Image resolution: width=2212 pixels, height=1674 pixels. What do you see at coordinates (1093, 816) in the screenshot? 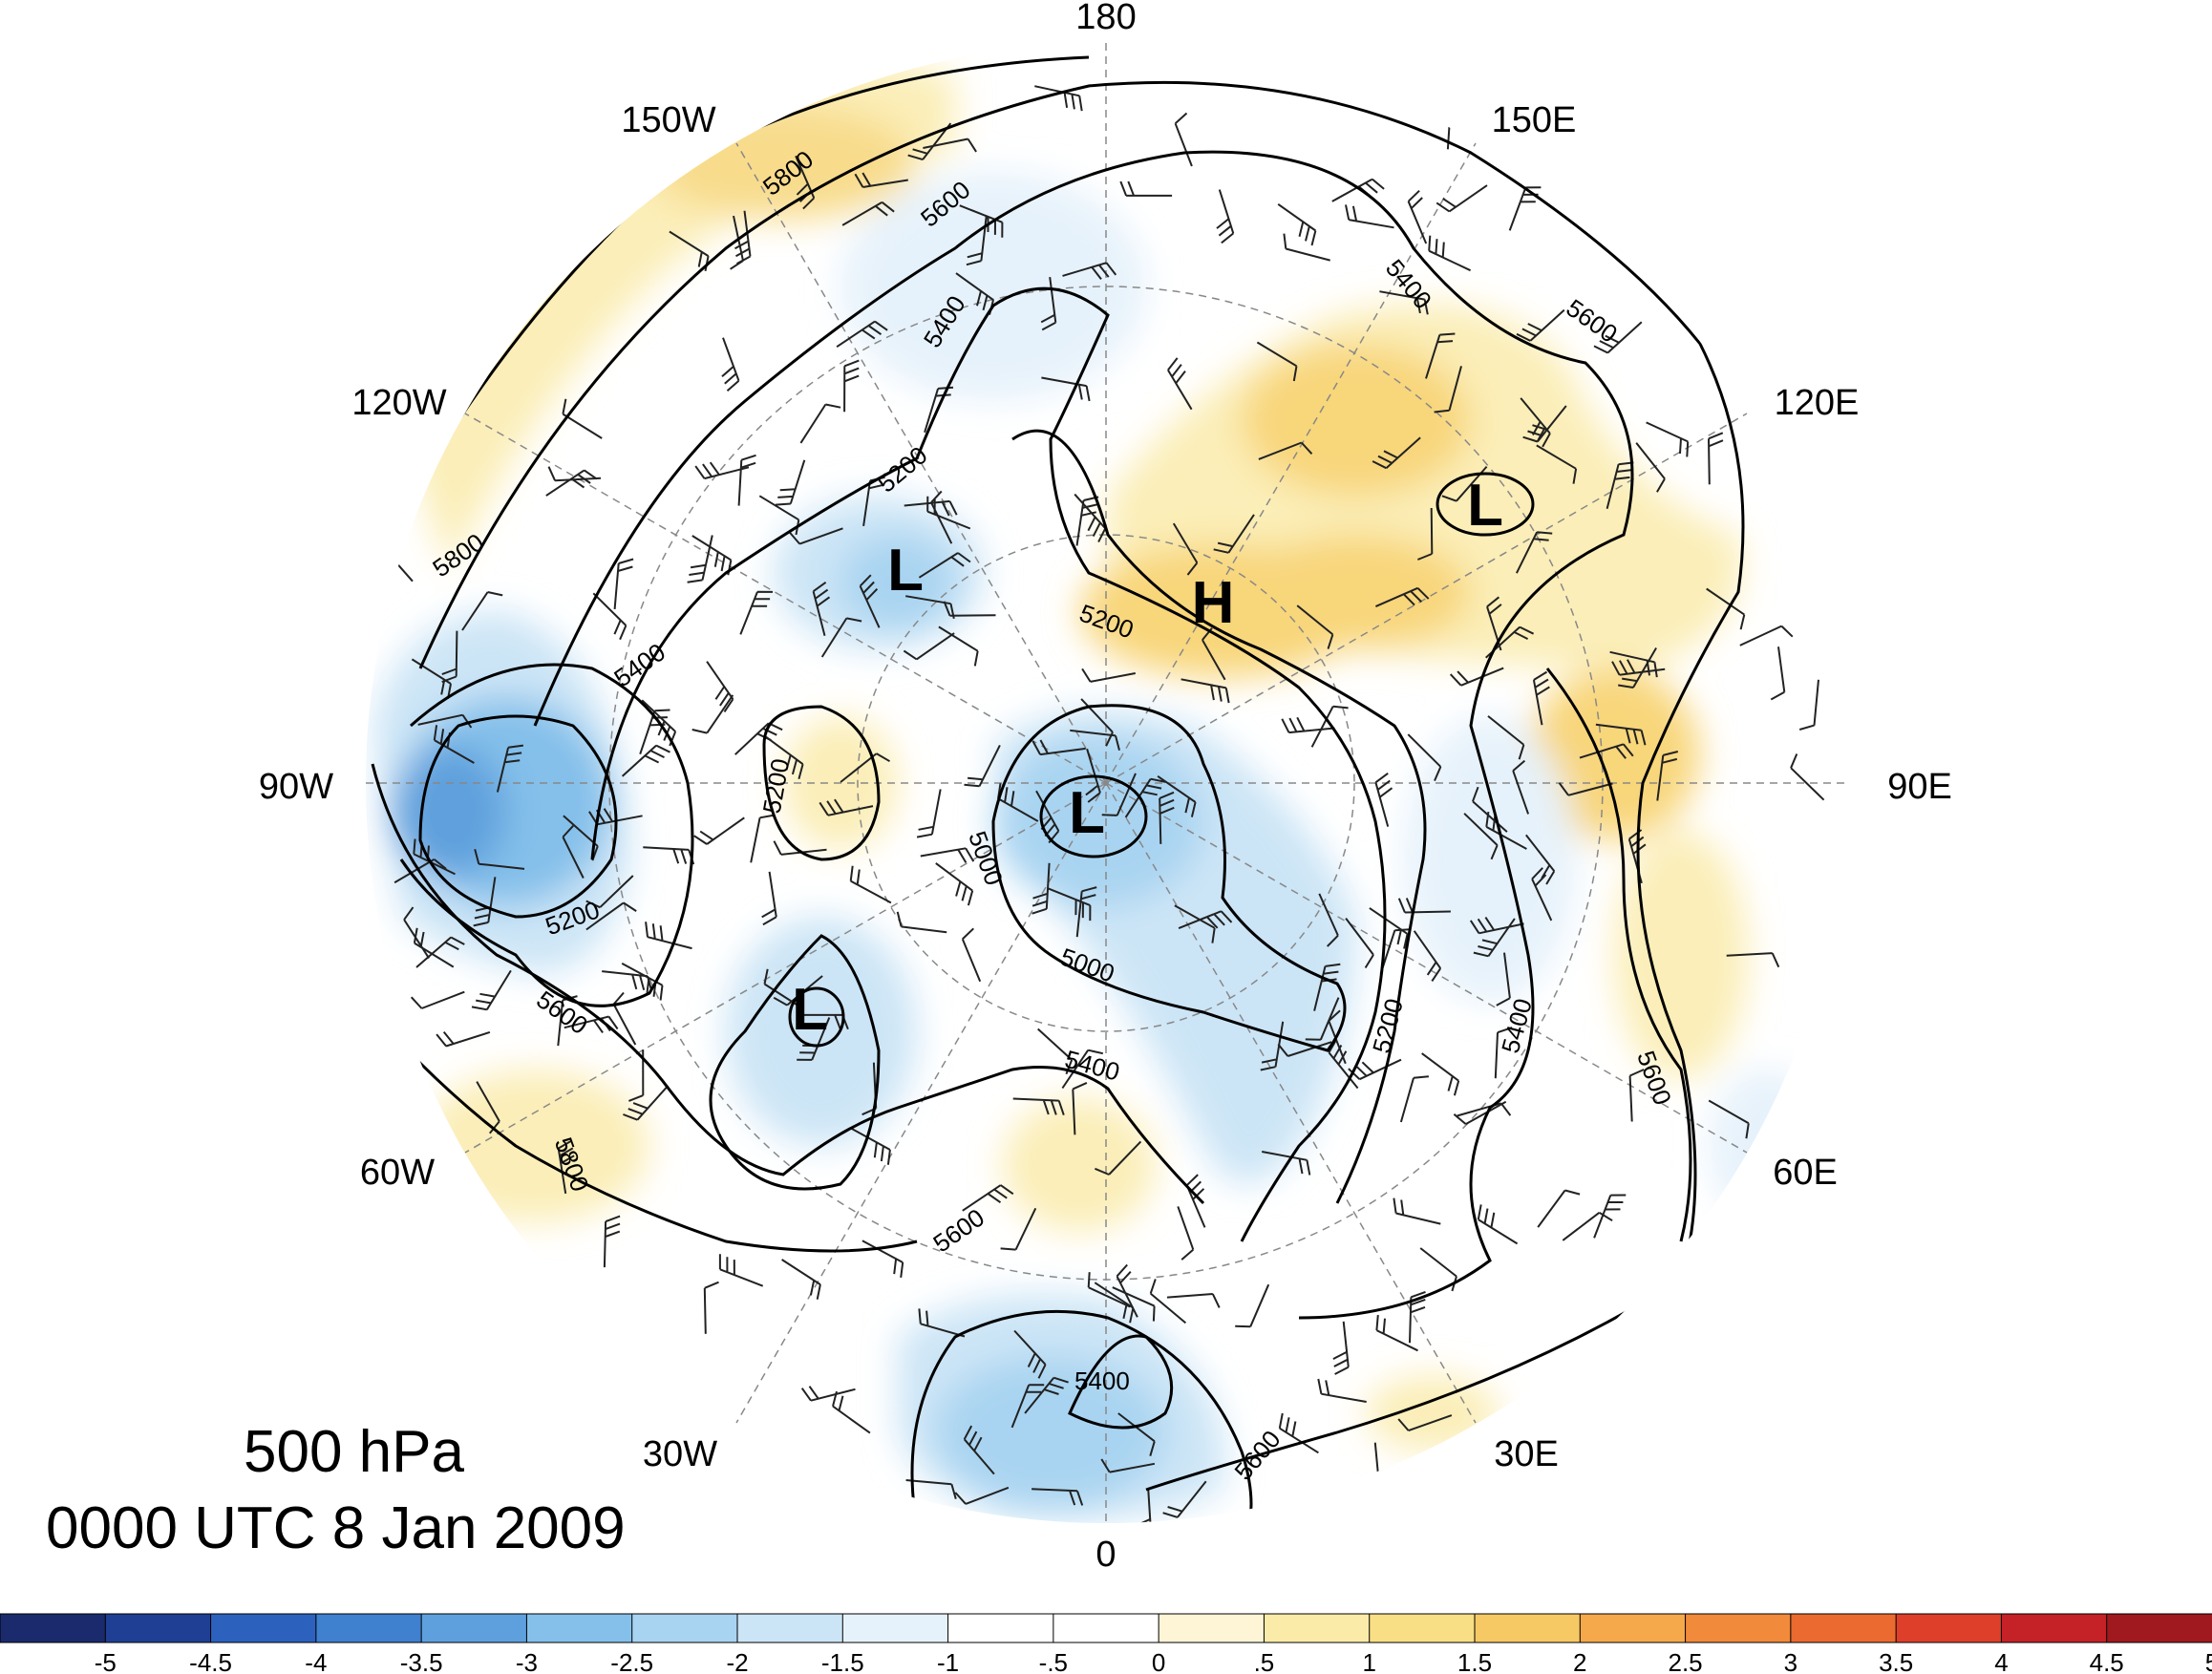
I see `contour-low-center-inner` at bounding box center [1093, 816].